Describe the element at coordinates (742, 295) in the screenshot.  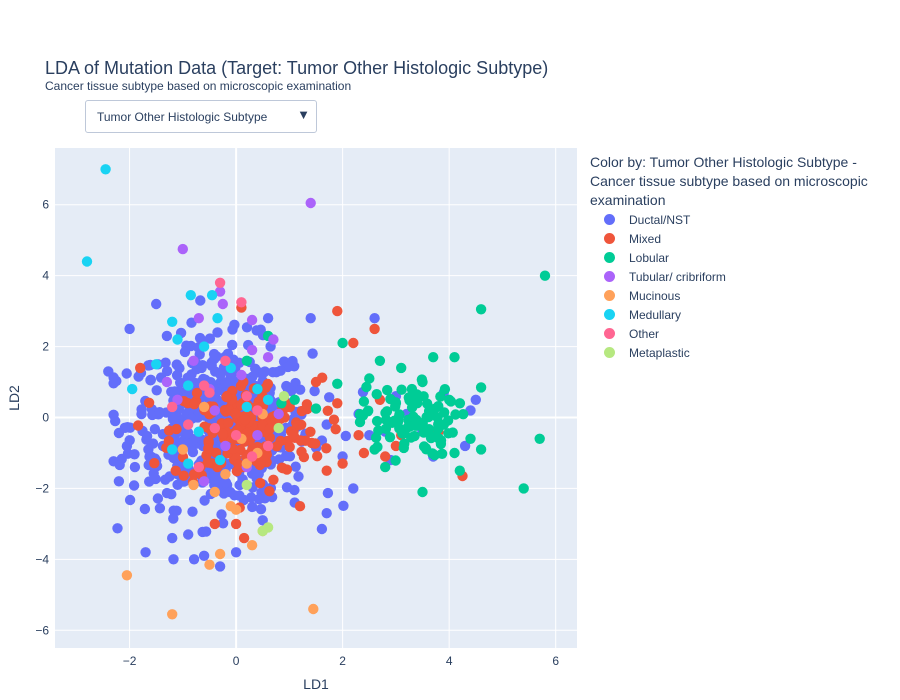
I see `legend-item: Mucinous` at that location.